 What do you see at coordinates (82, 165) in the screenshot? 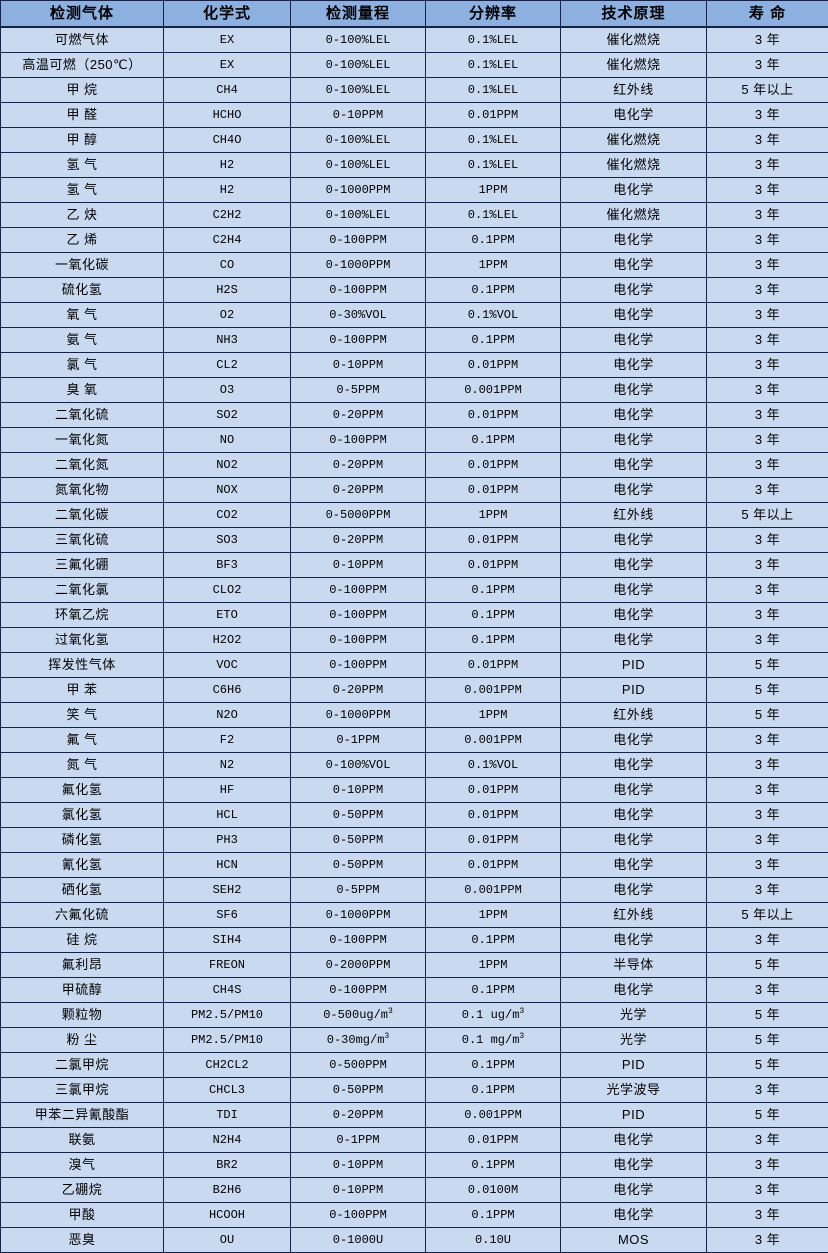
I see `cell-gas: 氢 气` at bounding box center [82, 165].